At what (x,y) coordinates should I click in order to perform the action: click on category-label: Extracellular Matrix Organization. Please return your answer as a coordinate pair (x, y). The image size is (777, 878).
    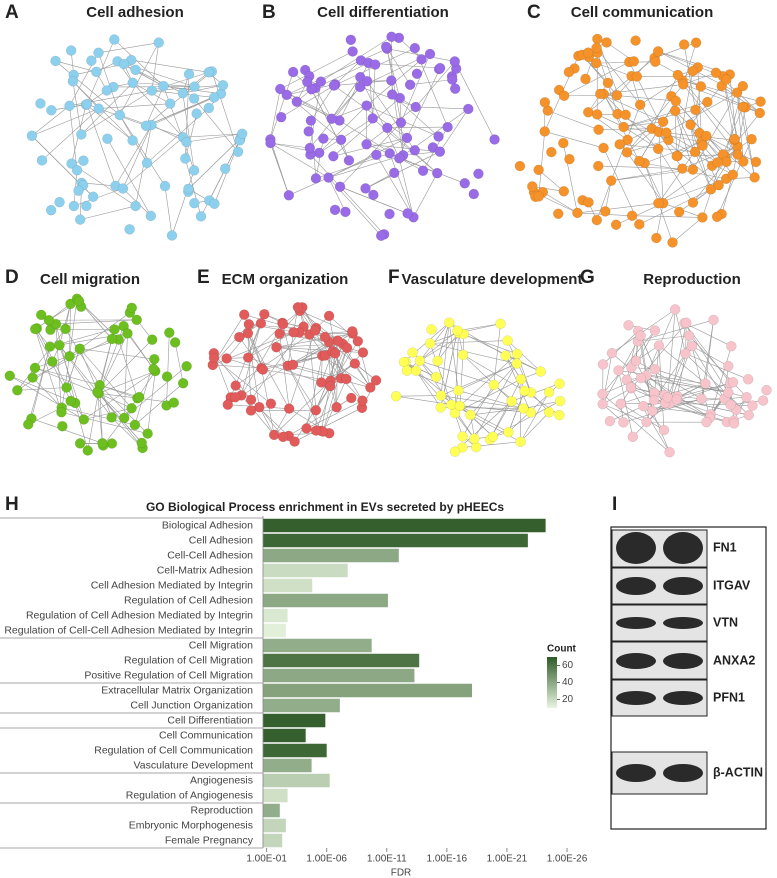
    Looking at the image, I should click on (177, 690).